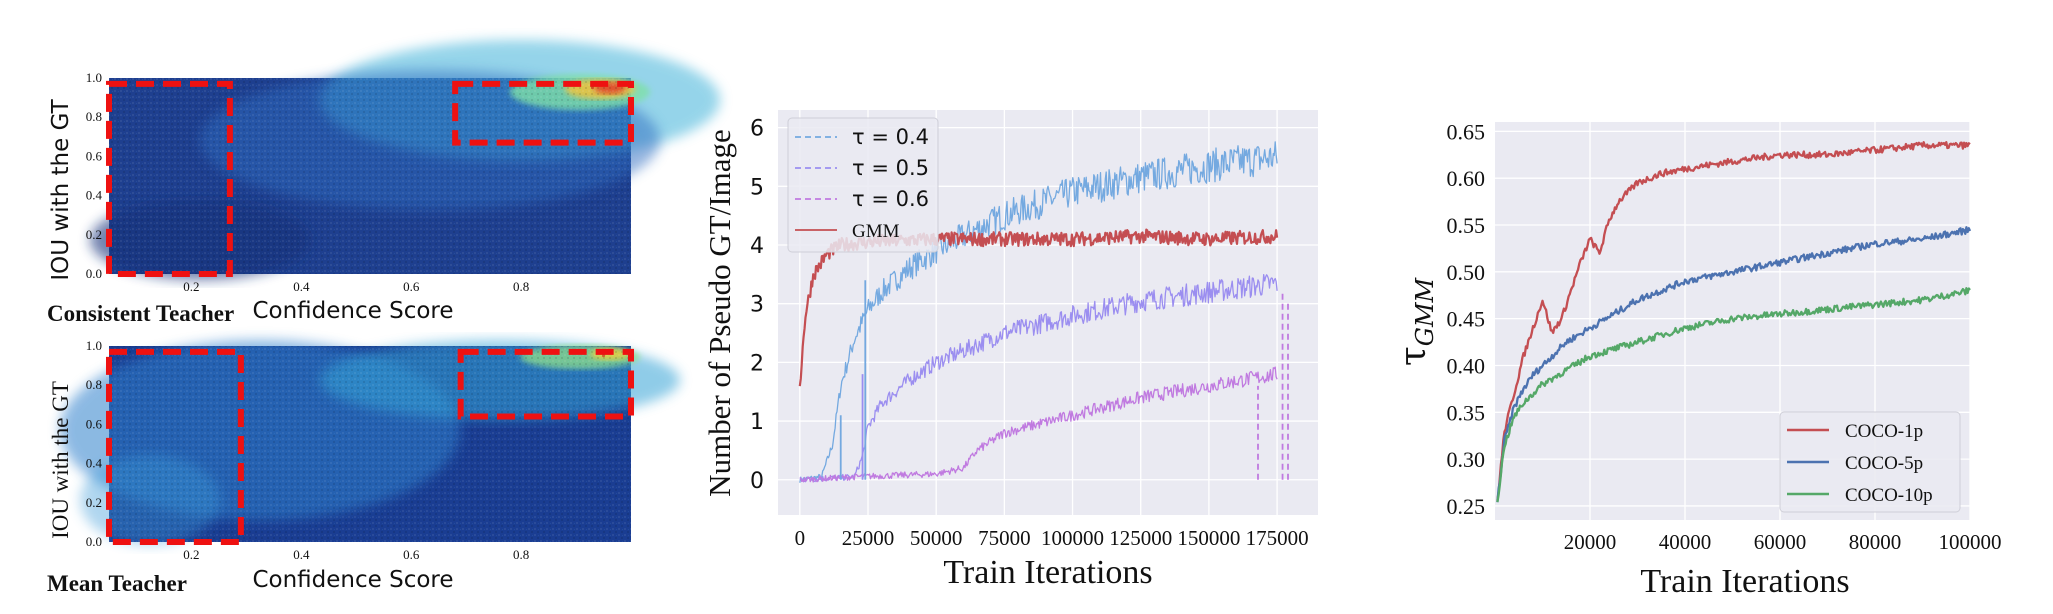 The width and height of the screenshot is (2053, 614). What do you see at coordinates (1590, 542) in the screenshot?
I see `x-tick-label: 20000` at bounding box center [1590, 542].